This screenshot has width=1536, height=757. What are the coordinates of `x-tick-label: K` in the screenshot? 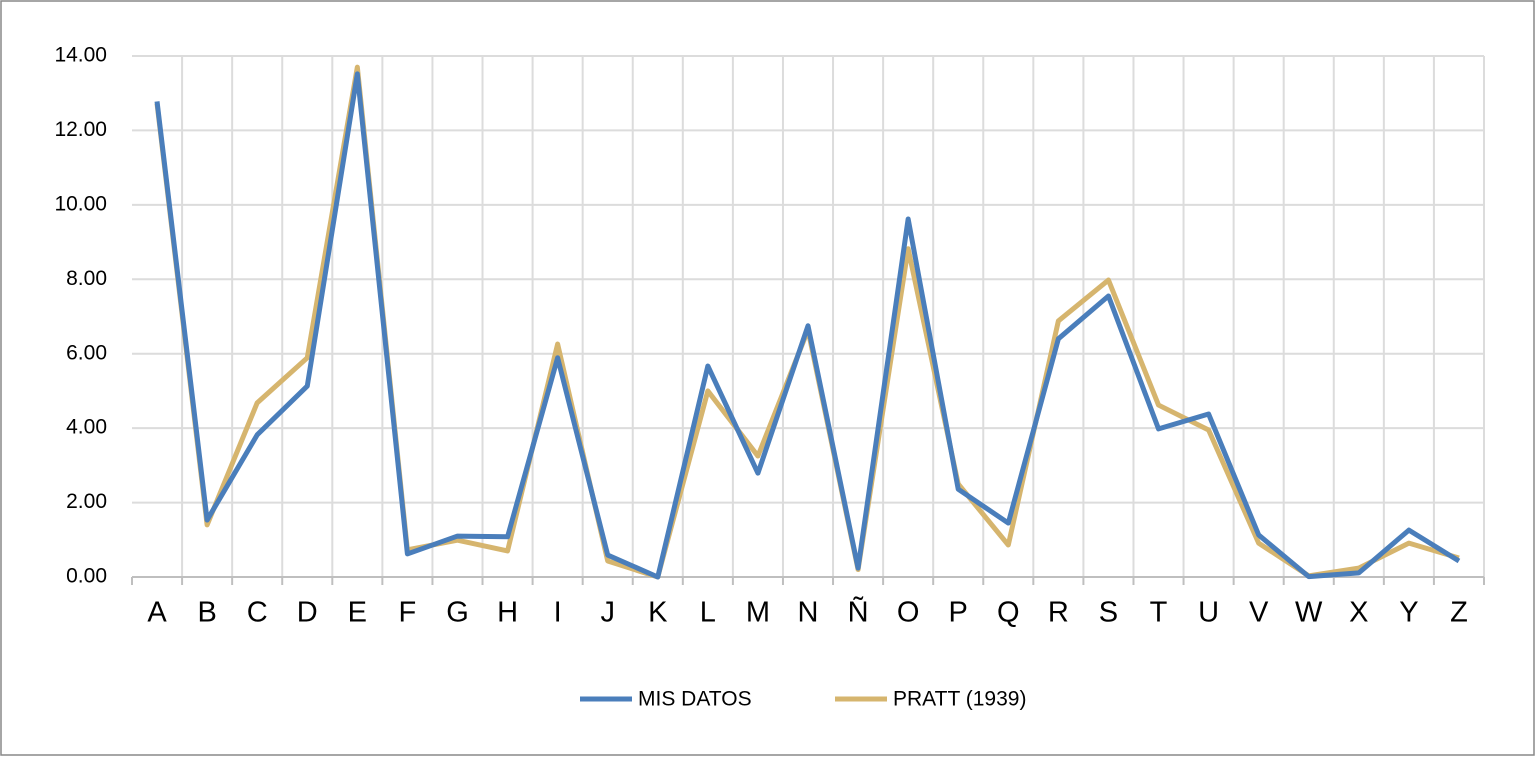 It's located at (658, 613).